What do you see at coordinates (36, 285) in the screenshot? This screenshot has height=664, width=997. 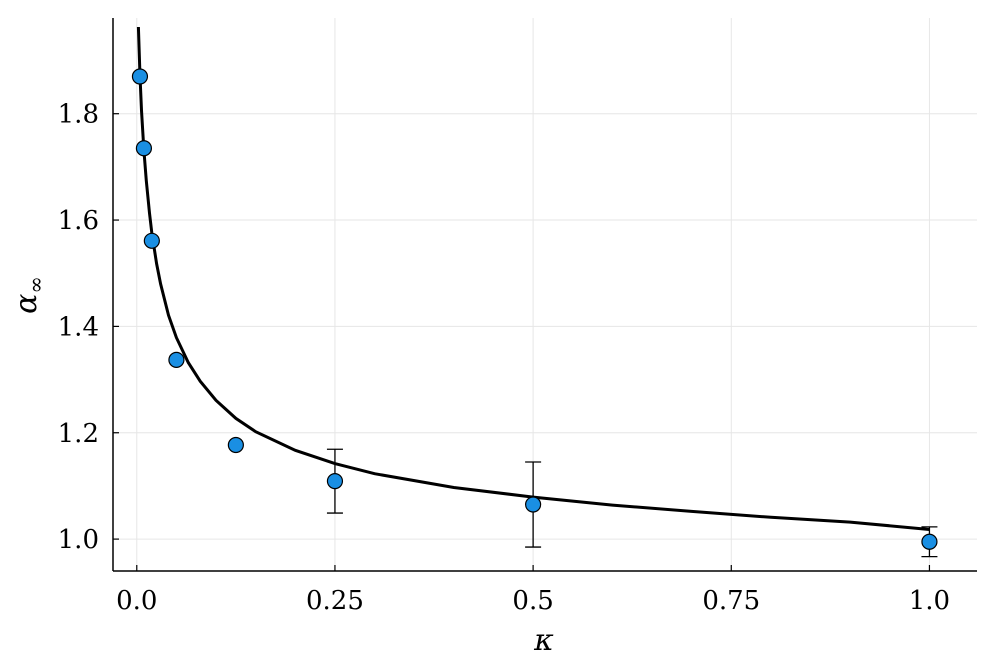 I see `y-axis-title-subscript: ∞` at bounding box center [36, 285].